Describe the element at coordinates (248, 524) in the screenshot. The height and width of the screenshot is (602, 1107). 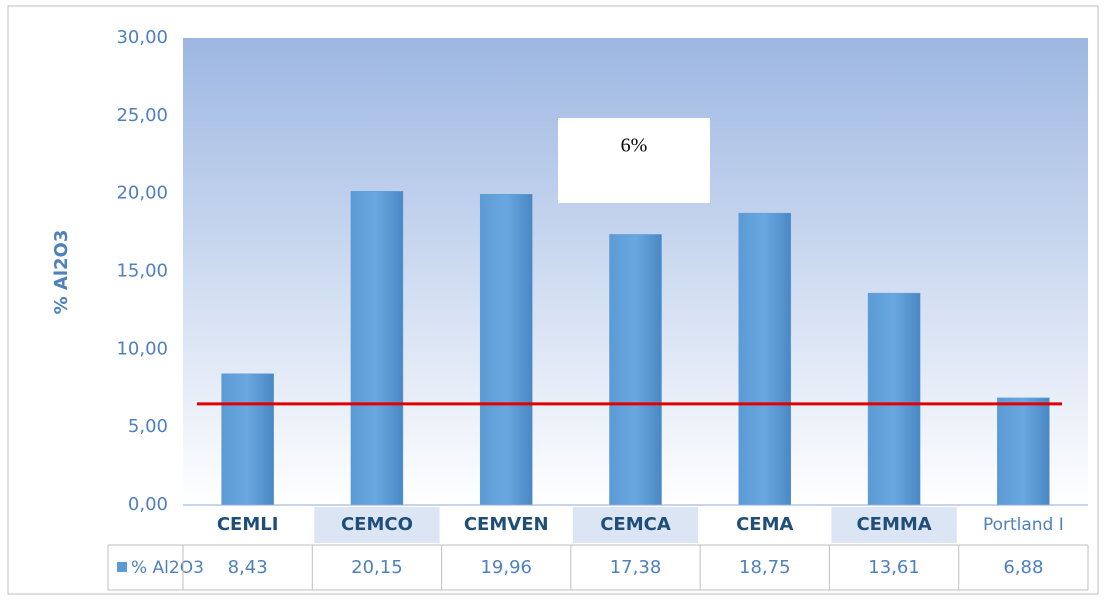
I see `x-tick-label: CEMLI` at that location.